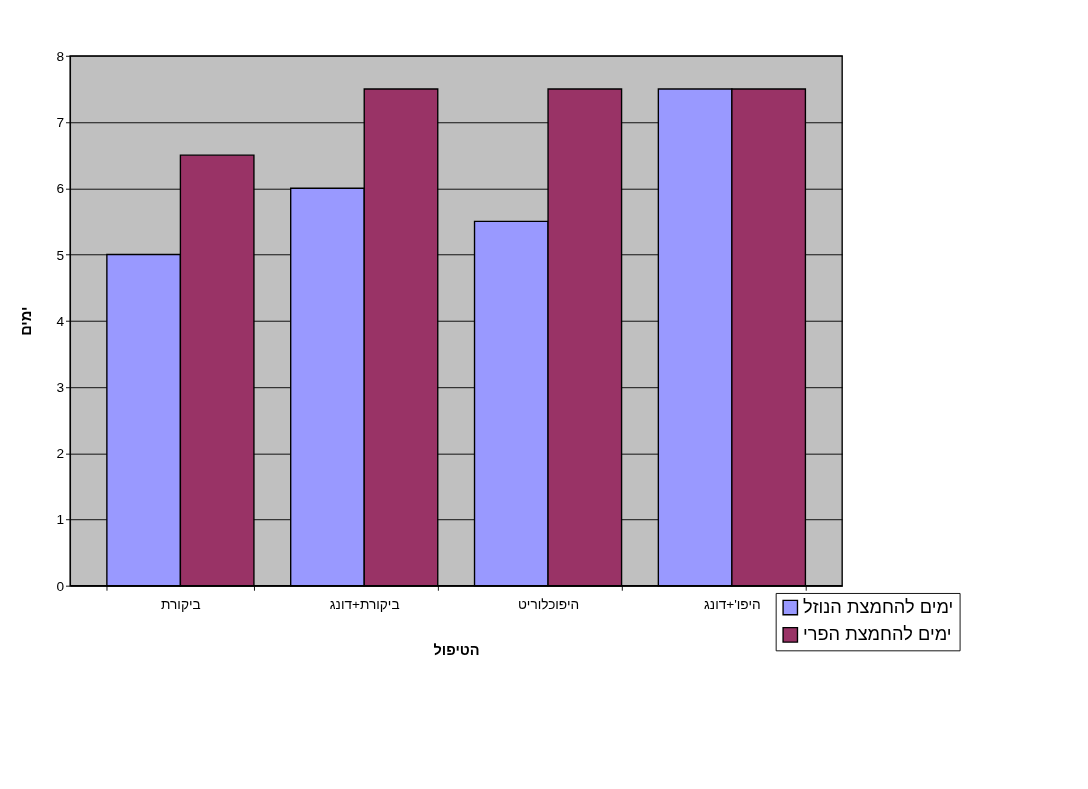  Describe the element at coordinates (456, 650) in the screenshot. I see `x-axis-title: הטיפול` at that location.